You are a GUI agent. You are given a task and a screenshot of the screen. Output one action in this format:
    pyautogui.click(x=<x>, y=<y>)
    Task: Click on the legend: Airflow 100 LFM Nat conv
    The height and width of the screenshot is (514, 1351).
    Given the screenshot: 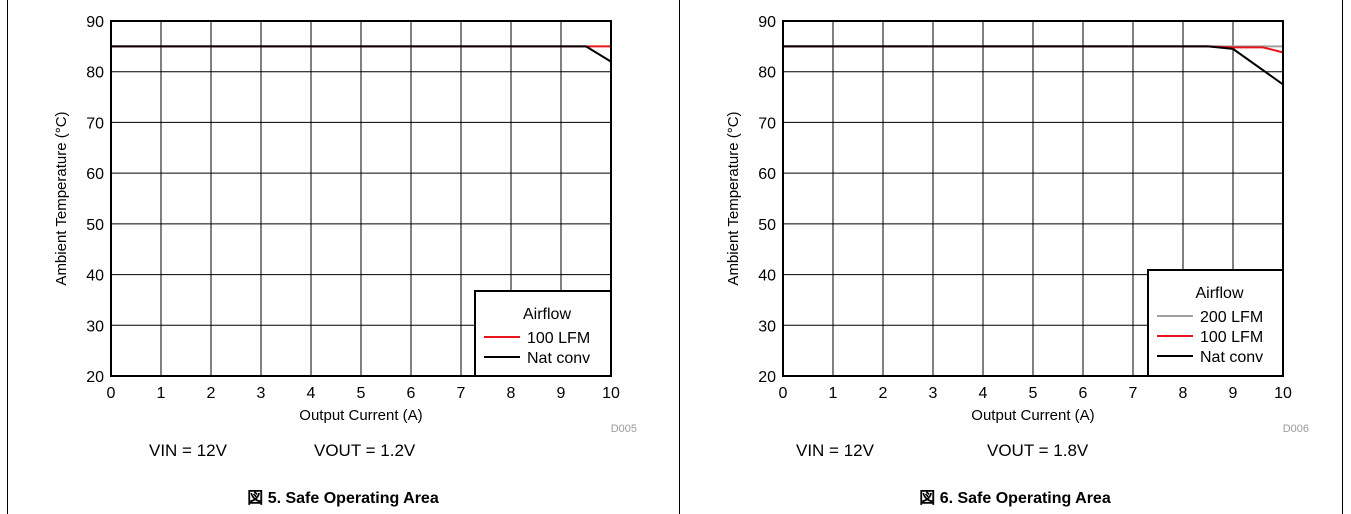 What is the action you would take?
    pyautogui.click(x=543, y=333)
    